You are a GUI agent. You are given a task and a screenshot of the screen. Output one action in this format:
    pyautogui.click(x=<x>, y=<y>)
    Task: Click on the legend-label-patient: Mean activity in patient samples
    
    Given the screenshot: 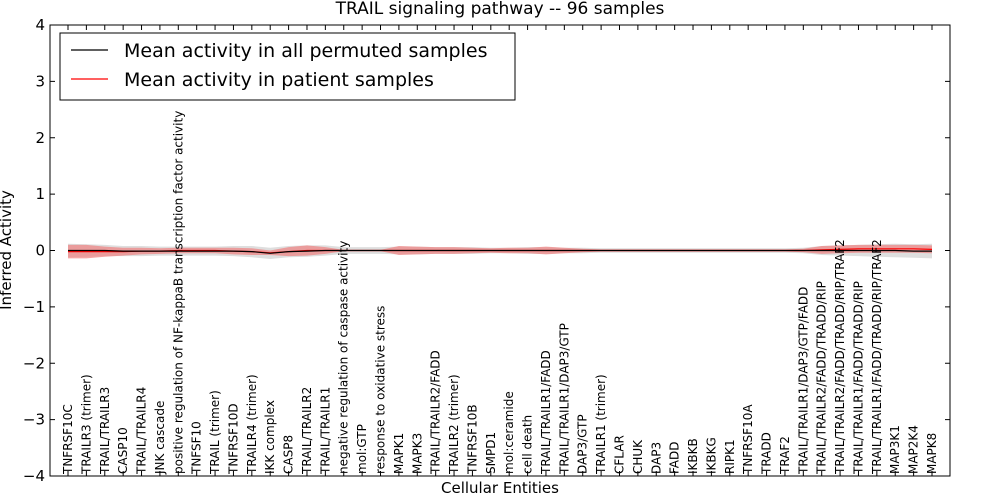 What is the action you would take?
    pyautogui.click(x=279, y=80)
    